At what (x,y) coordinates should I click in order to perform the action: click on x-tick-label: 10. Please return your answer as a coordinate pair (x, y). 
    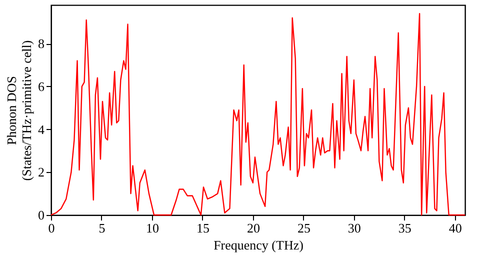
    Looking at the image, I should click on (152, 228).